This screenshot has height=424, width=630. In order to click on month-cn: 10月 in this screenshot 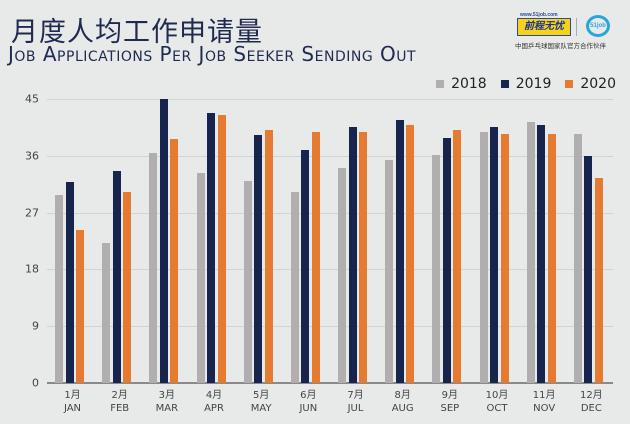, I will do `click(497, 395)`.